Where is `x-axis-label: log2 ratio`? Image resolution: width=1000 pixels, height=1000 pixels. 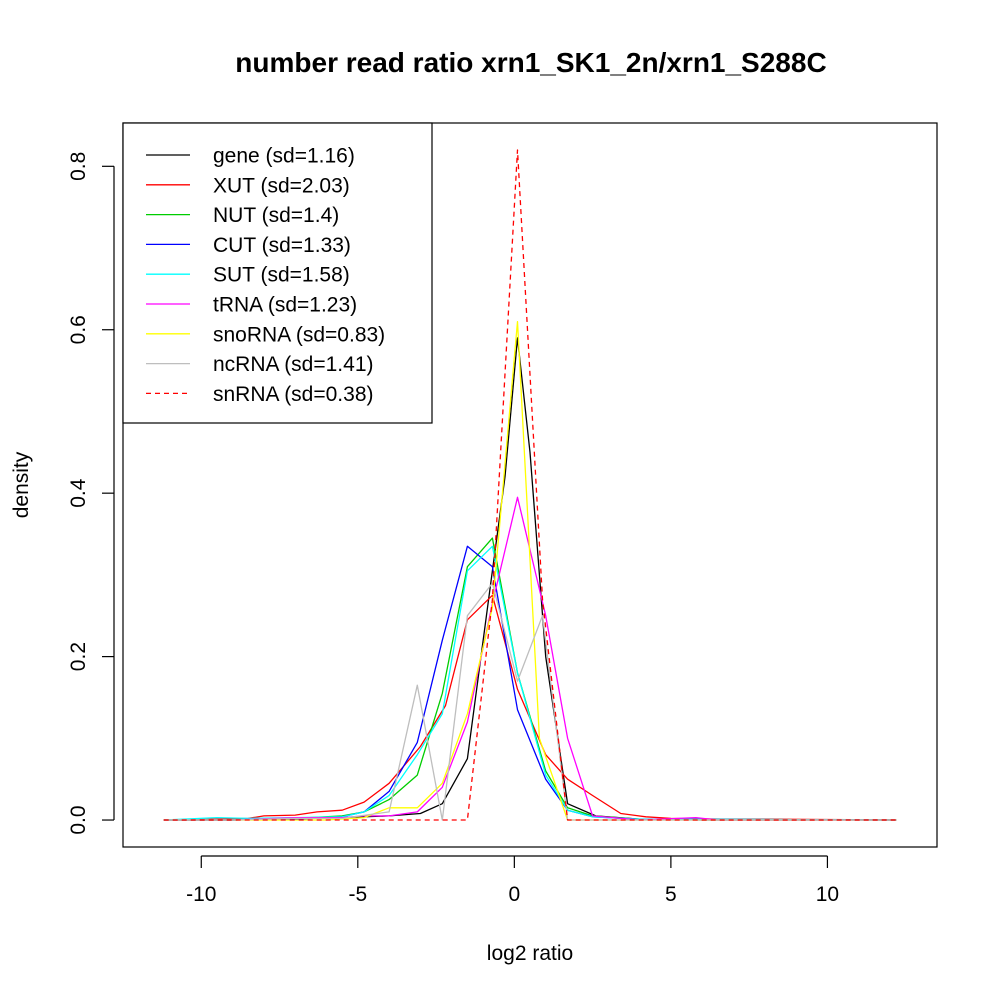 x-axis-label: log2 ratio is located at coordinates (530, 953).